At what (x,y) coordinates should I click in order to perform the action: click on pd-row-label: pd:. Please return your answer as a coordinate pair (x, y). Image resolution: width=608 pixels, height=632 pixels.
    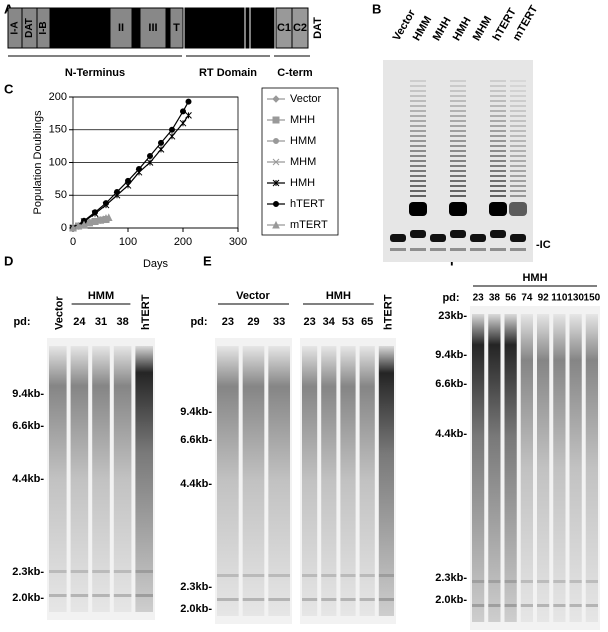
    Looking at the image, I should click on (198, 322).